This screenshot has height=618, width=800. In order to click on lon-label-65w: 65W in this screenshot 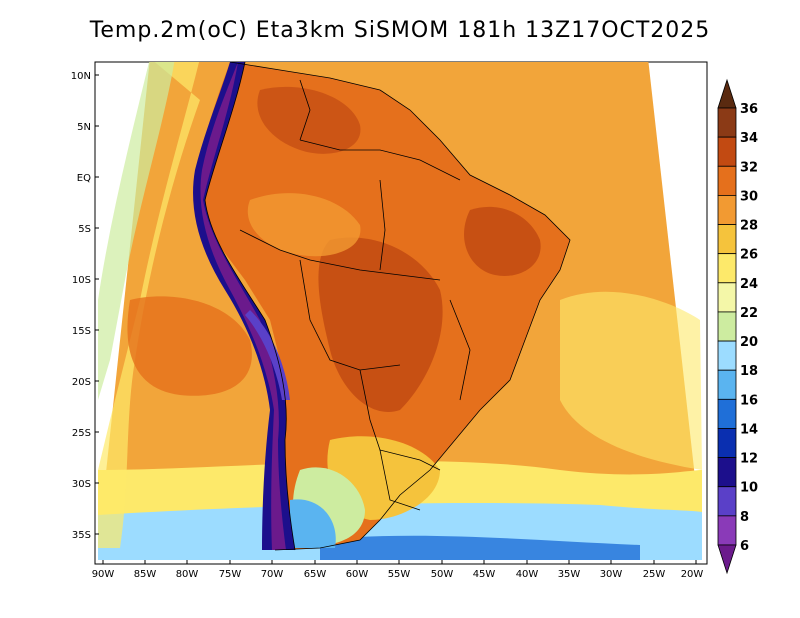, I will do `click(315, 574)`.